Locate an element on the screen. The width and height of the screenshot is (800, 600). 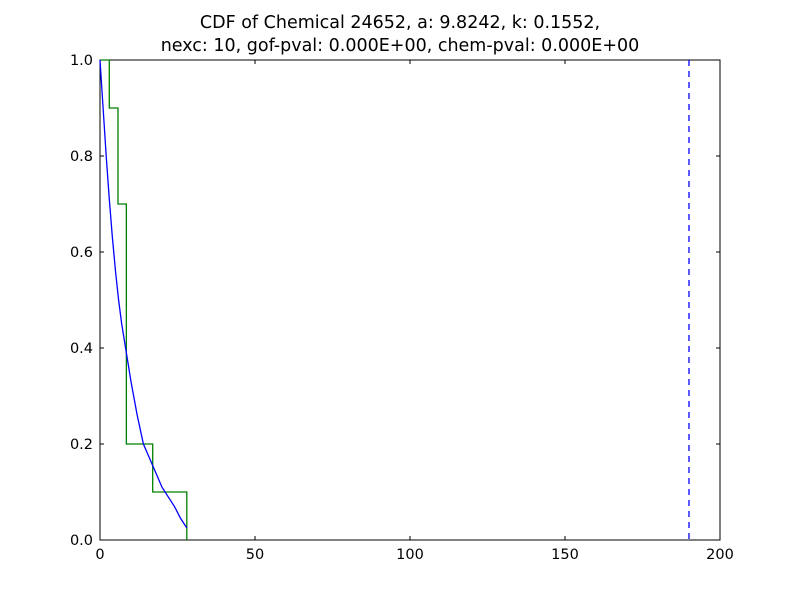
x-tick-label: 200 is located at coordinates (720, 555).